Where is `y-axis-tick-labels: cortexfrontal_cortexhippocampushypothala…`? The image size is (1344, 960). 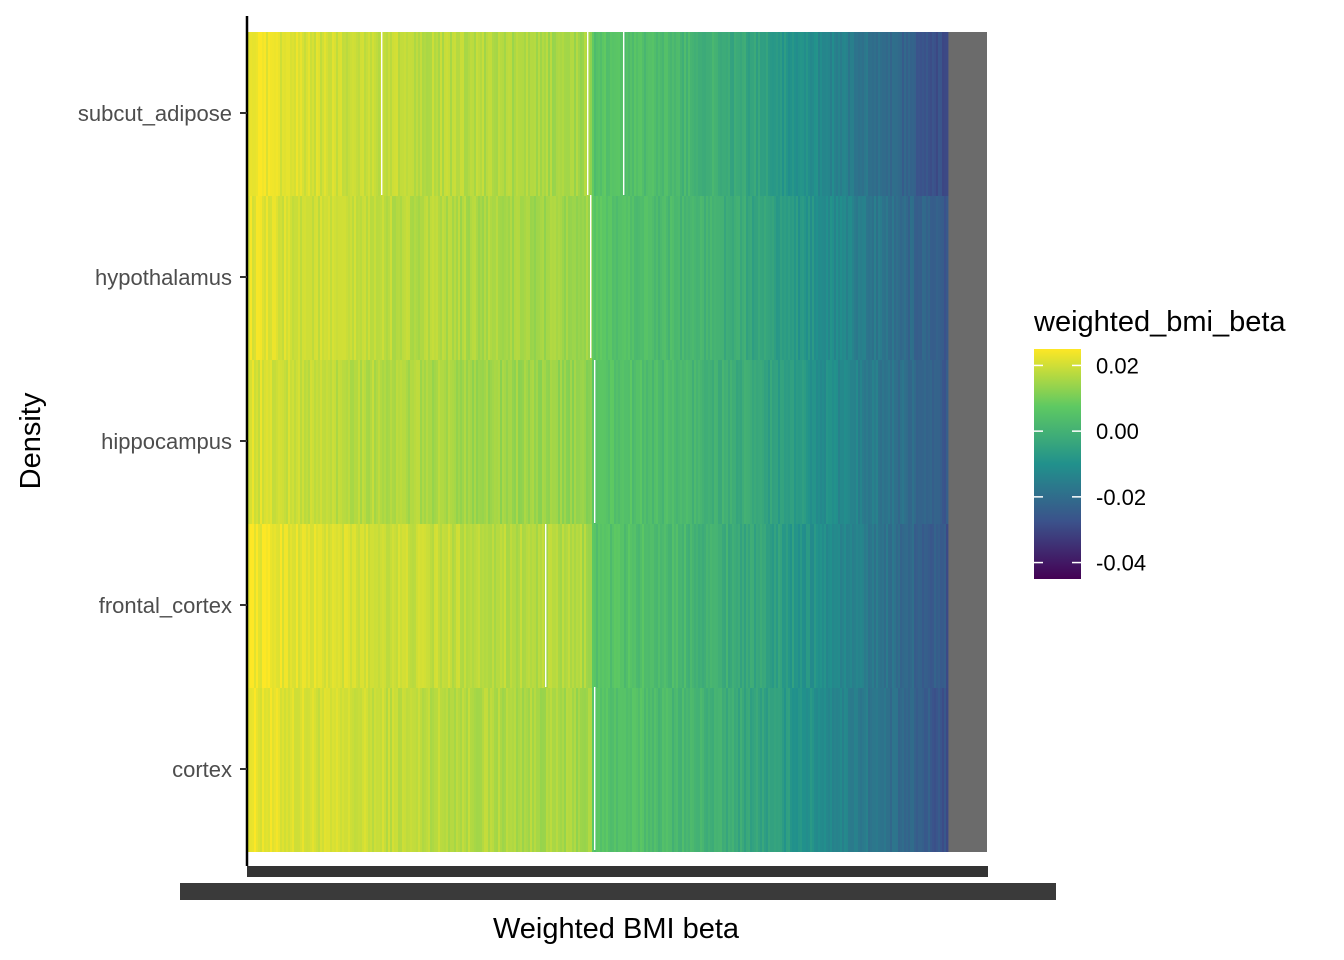 y-axis-tick-labels: cortexfrontal_cortexhippocampushypothala… is located at coordinates (155, 441).